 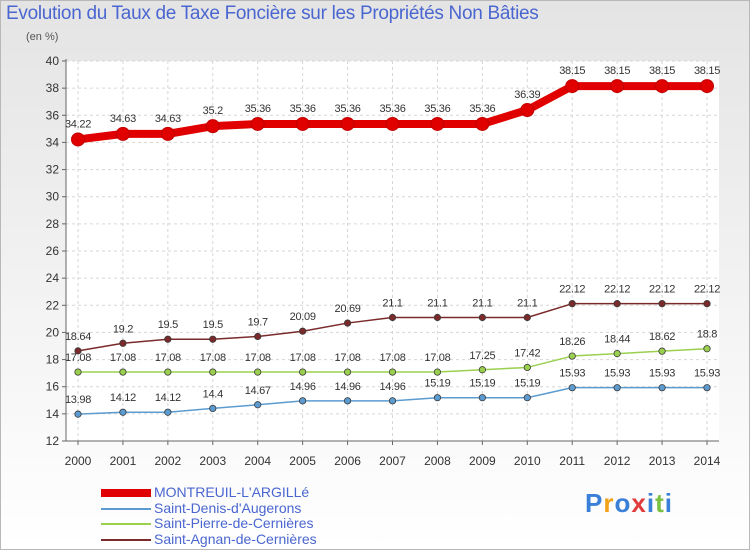 What do you see at coordinates (228, 507) in the screenshot?
I see `legend-label: Saint-Denis-d'Augerons` at bounding box center [228, 507].